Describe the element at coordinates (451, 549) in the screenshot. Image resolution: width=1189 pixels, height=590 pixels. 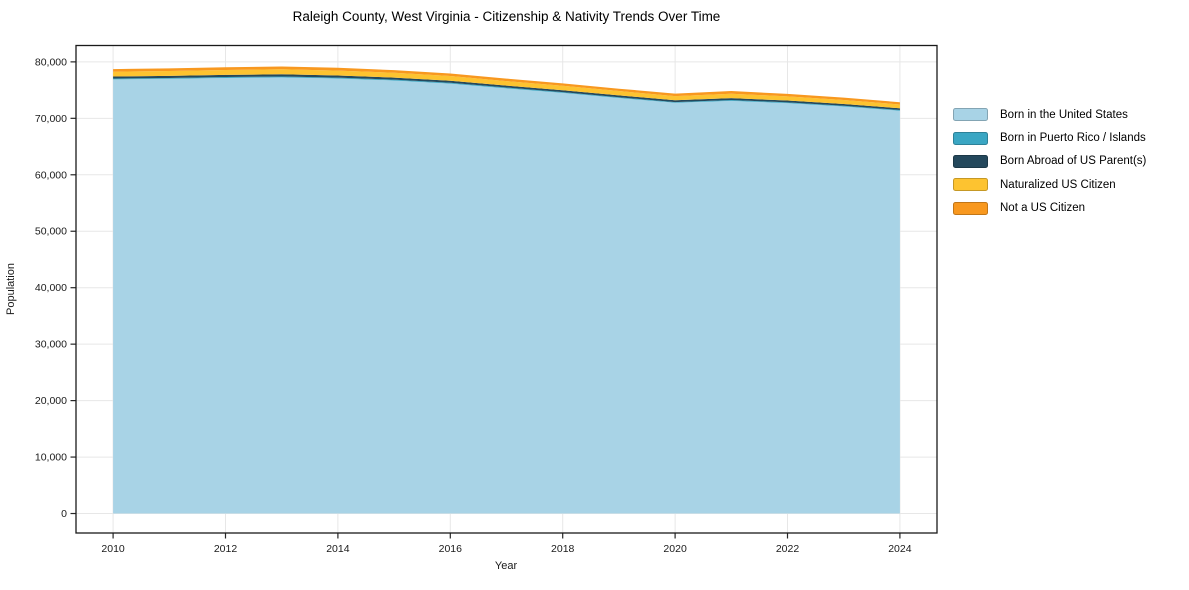
I see `x-tick-label: 2016` at that location.